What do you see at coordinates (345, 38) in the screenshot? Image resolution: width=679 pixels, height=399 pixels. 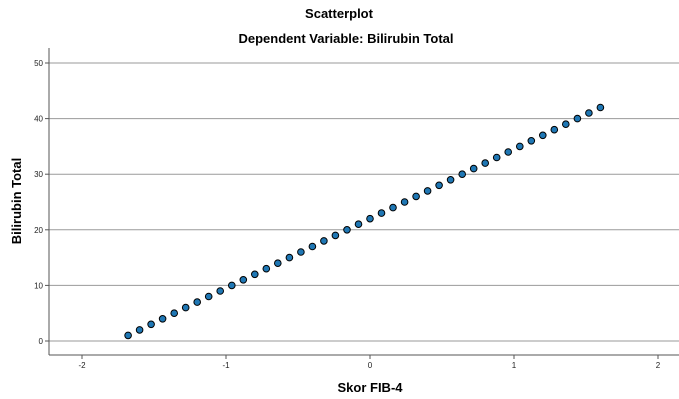 I see `chart-subtitle: Dependent Variable: Bilirubin Total` at bounding box center [345, 38].